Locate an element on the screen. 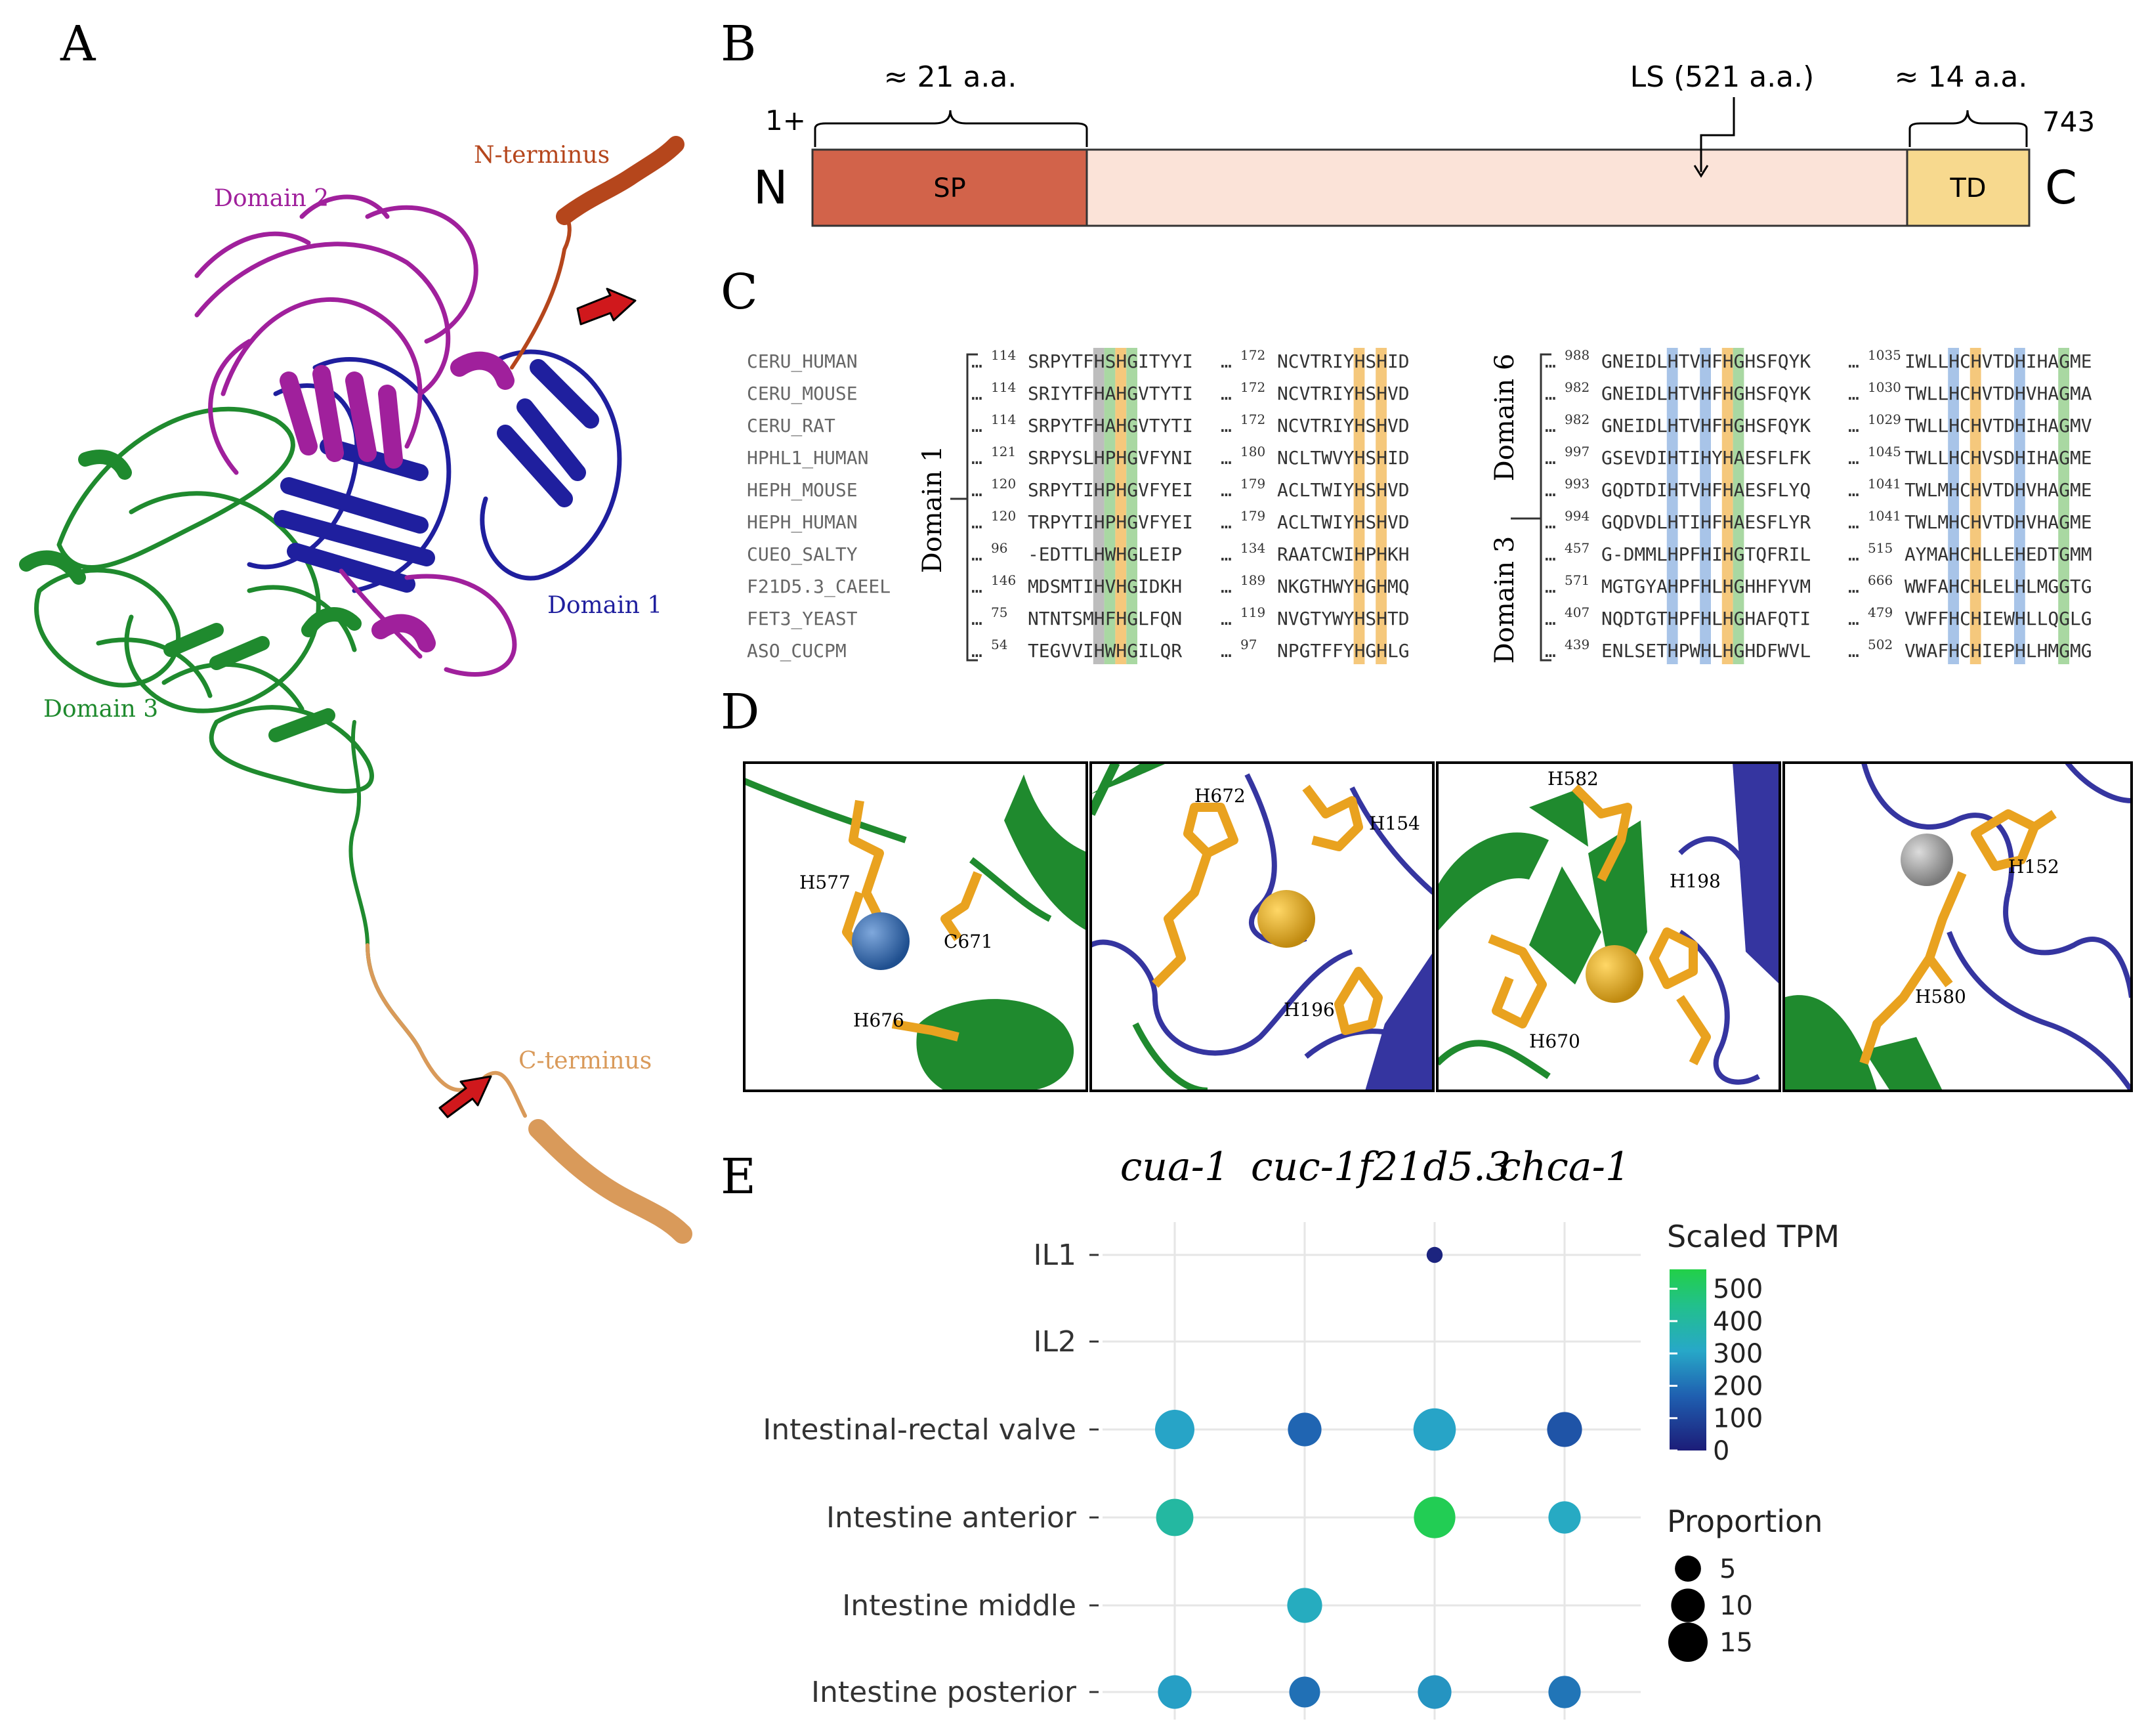  seq-name-4: HEPH_MOUSE is located at coordinates (802, 490).